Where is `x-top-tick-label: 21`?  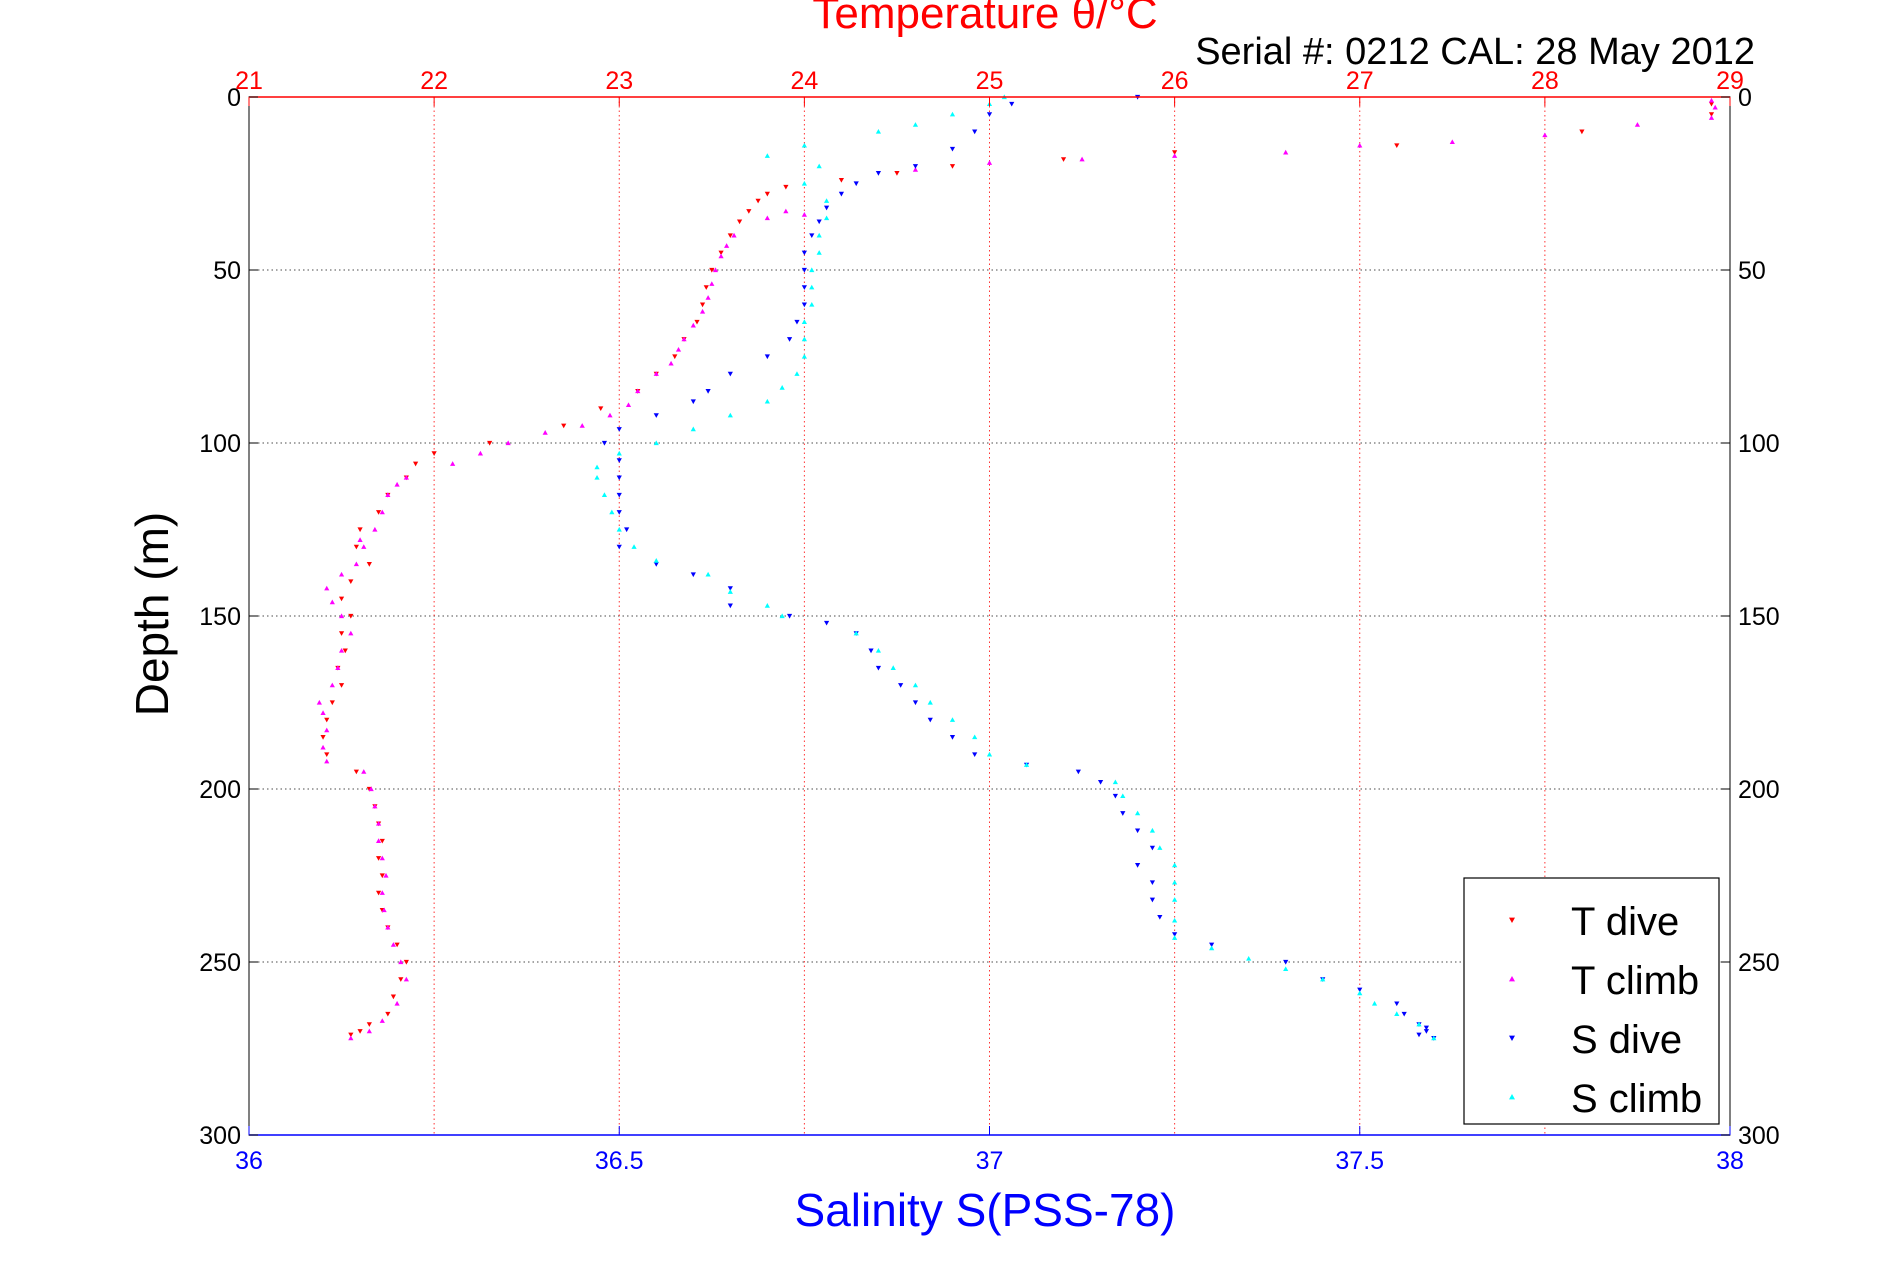
x-top-tick-label: 21 is located at coordinates (249, 81).